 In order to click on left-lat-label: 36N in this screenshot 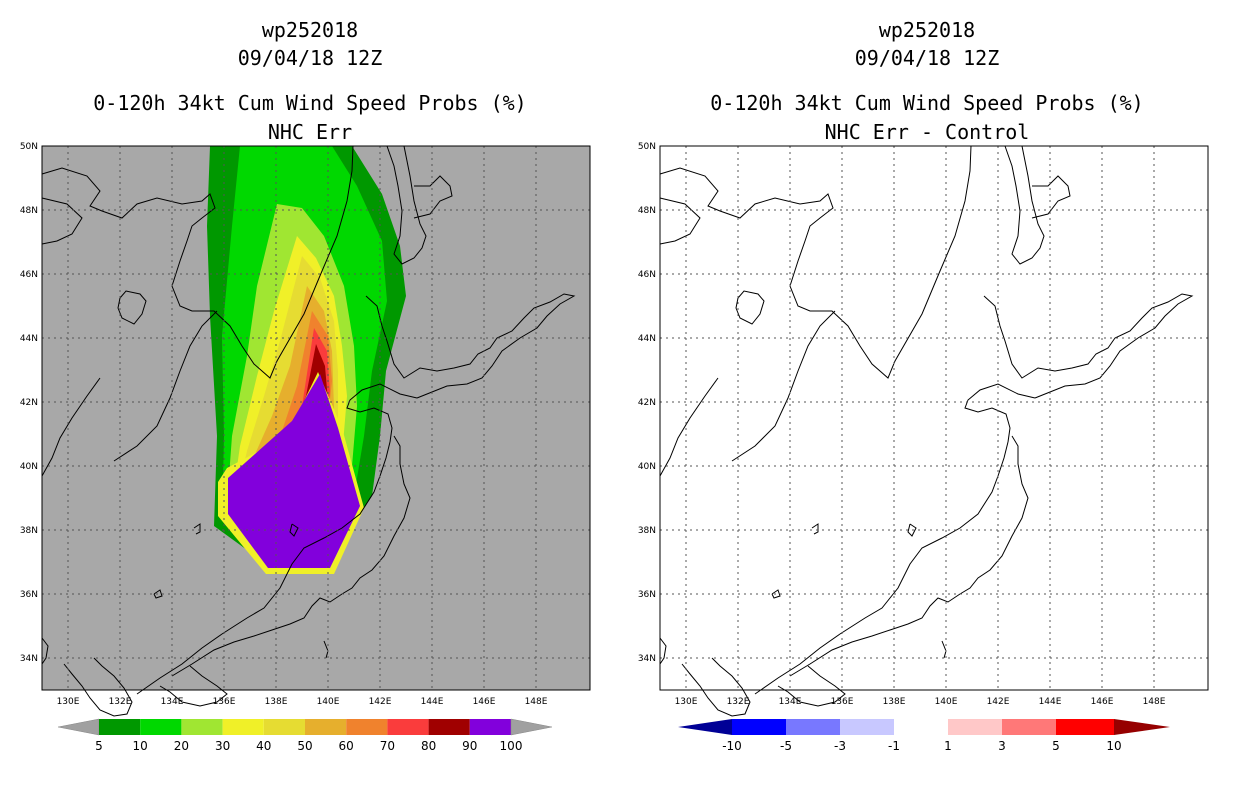, I will do `click(29, 595)`.